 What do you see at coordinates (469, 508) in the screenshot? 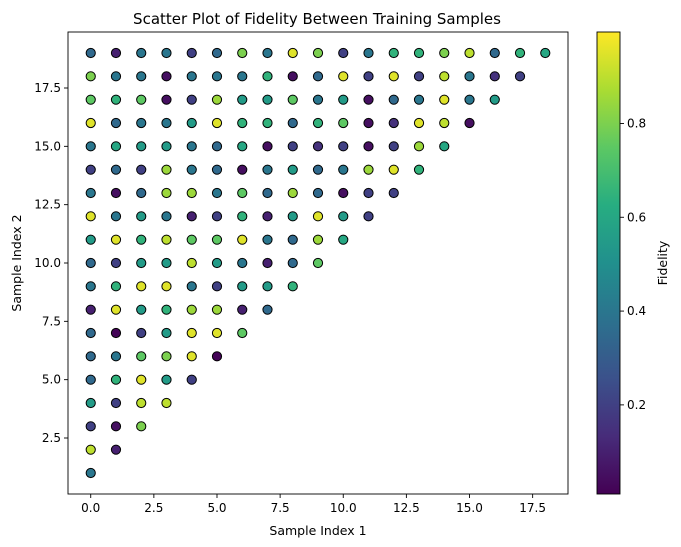
I see `x-tick-label: 15.0` at bounding box center [469, 508].